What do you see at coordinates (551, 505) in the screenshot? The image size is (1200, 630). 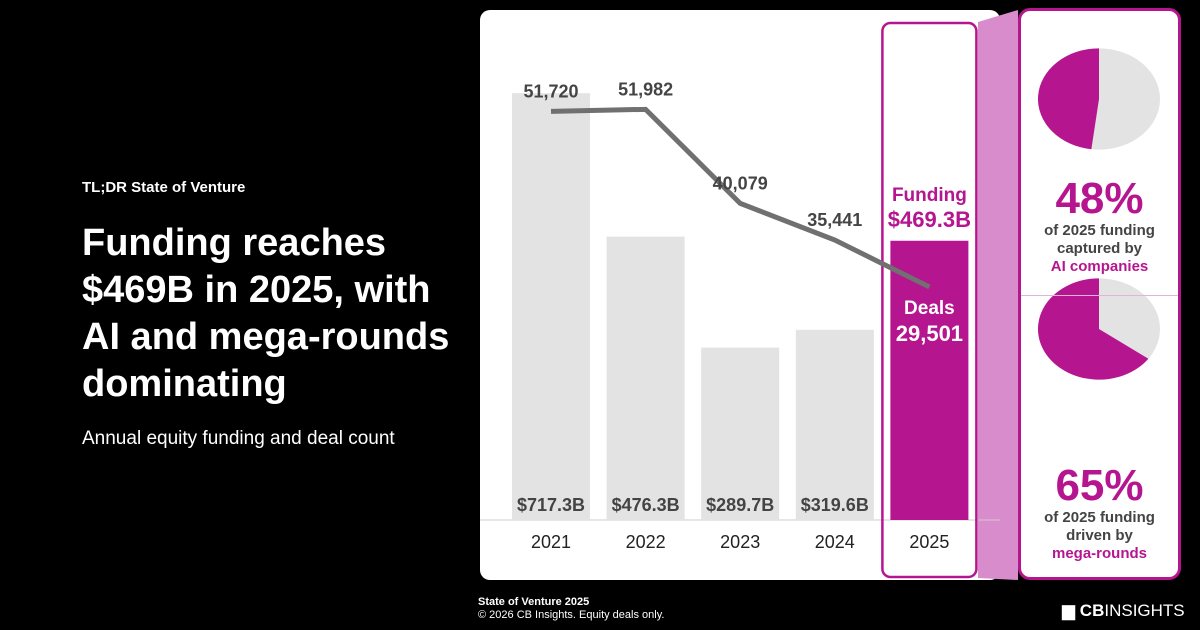 I see `funding-label-2021: $717.3B` at bounding box center [551, 505].